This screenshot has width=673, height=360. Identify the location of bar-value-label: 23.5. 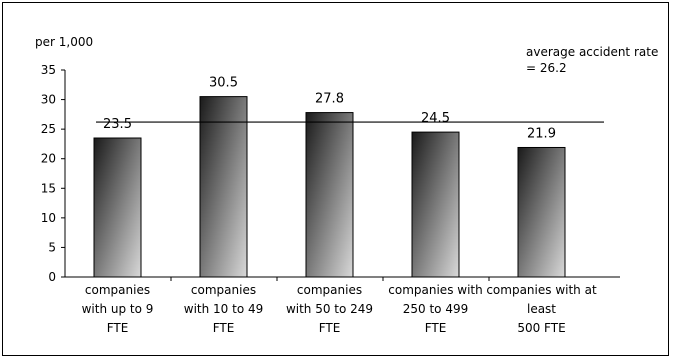
(117, 124).